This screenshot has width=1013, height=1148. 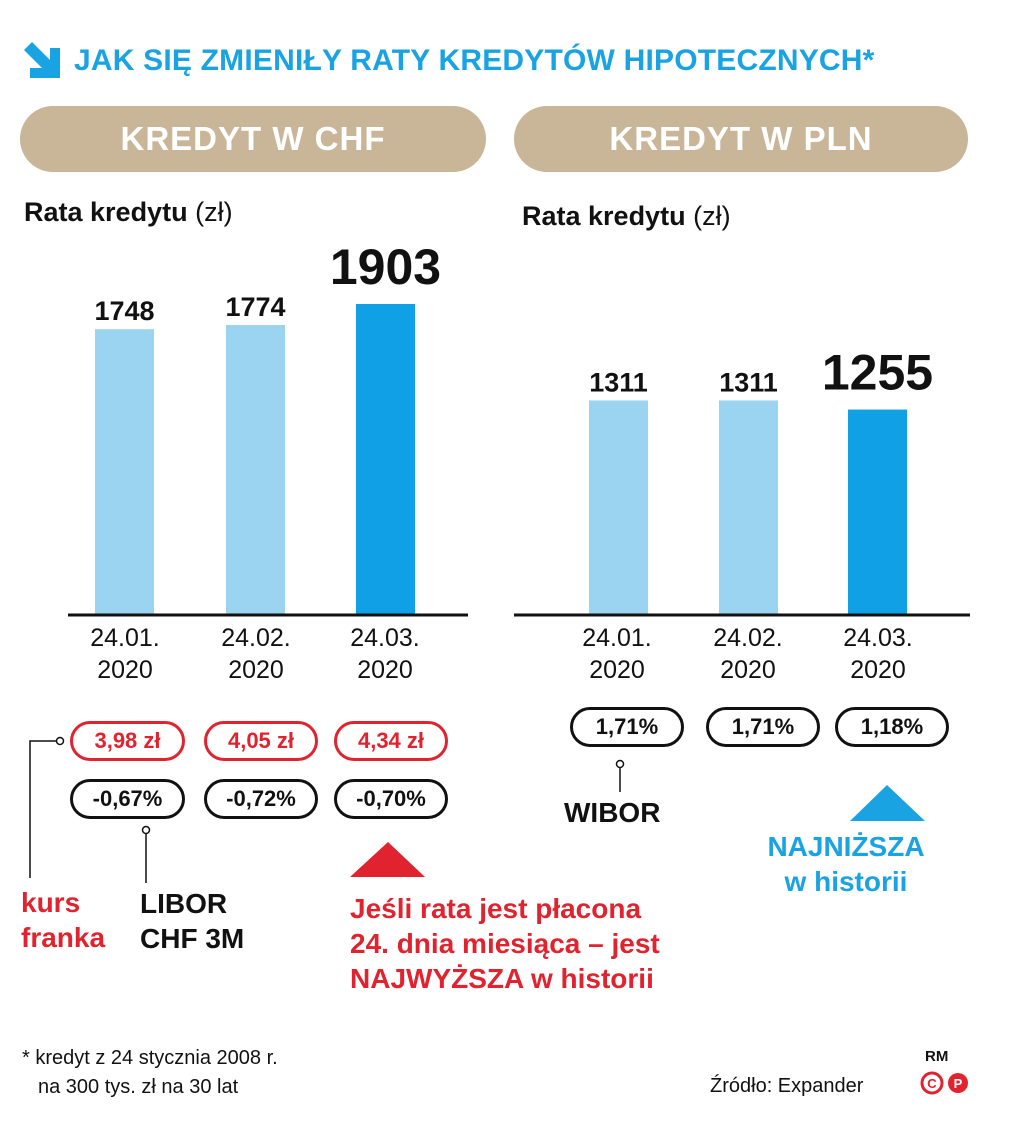 What do you see at coordinates (892, 727) in the screenshot?
I see `wibor-pill: 1,18%` at bounding box center [892, 727].